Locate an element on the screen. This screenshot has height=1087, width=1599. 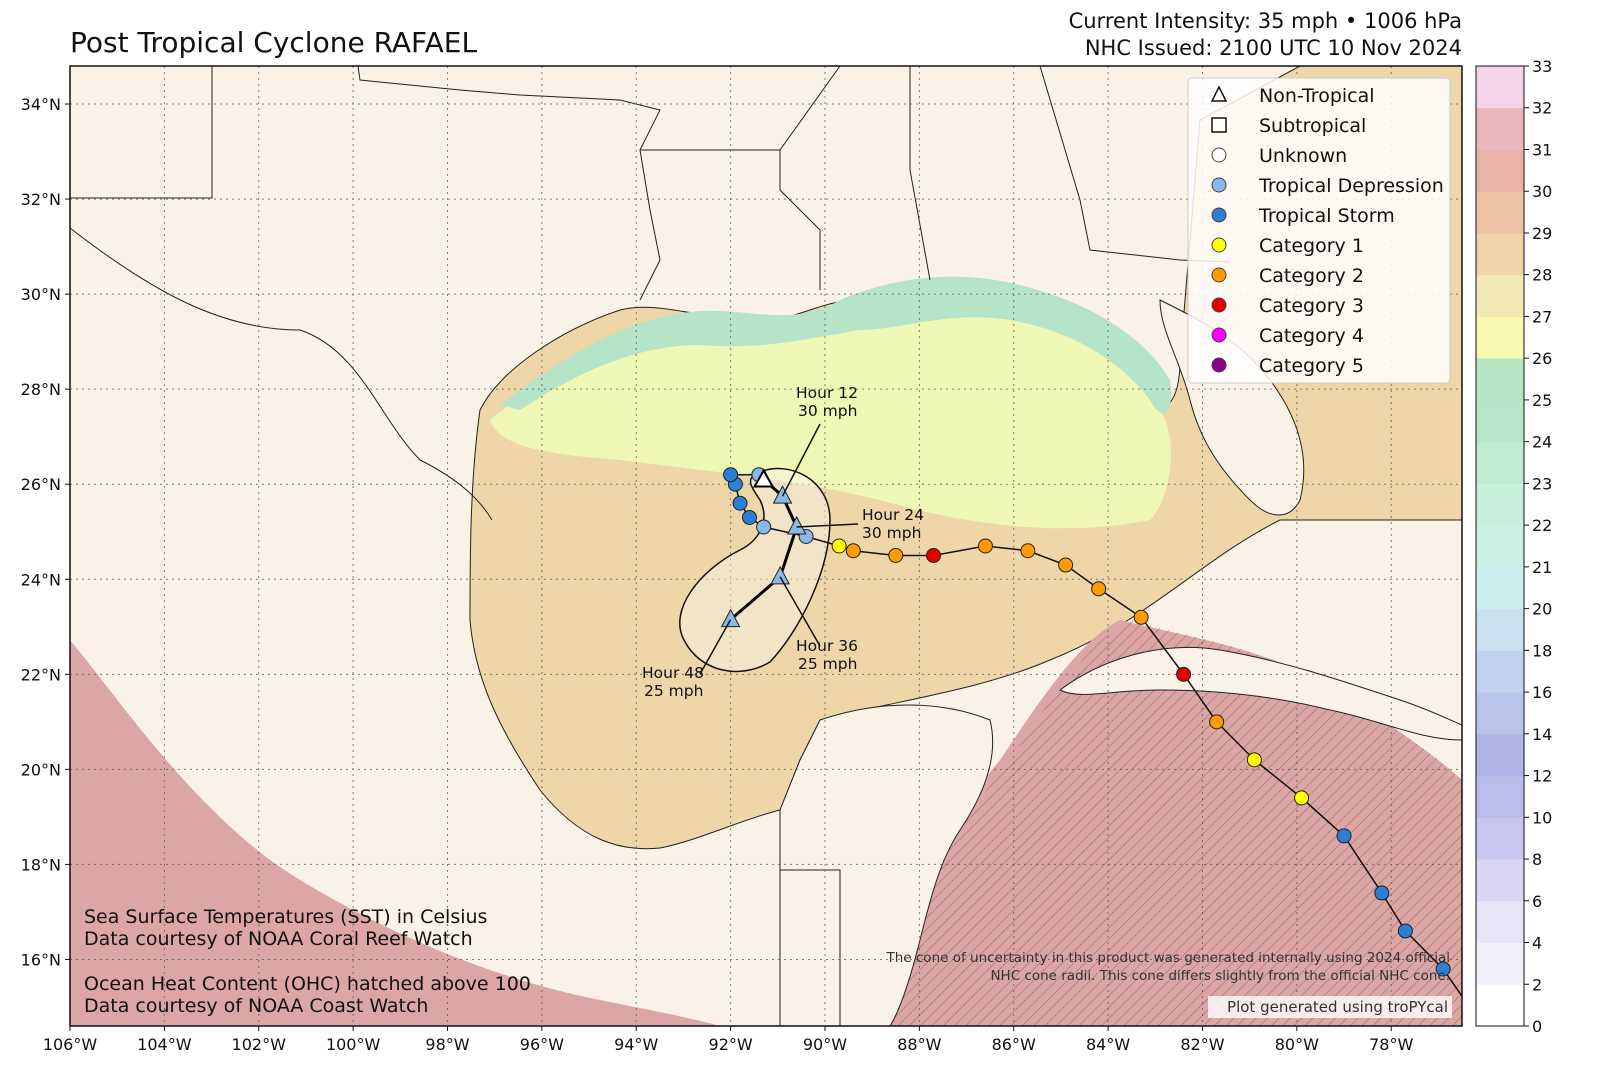
colorbar-tick-label: 28 is located at coordinates (1542, 275).